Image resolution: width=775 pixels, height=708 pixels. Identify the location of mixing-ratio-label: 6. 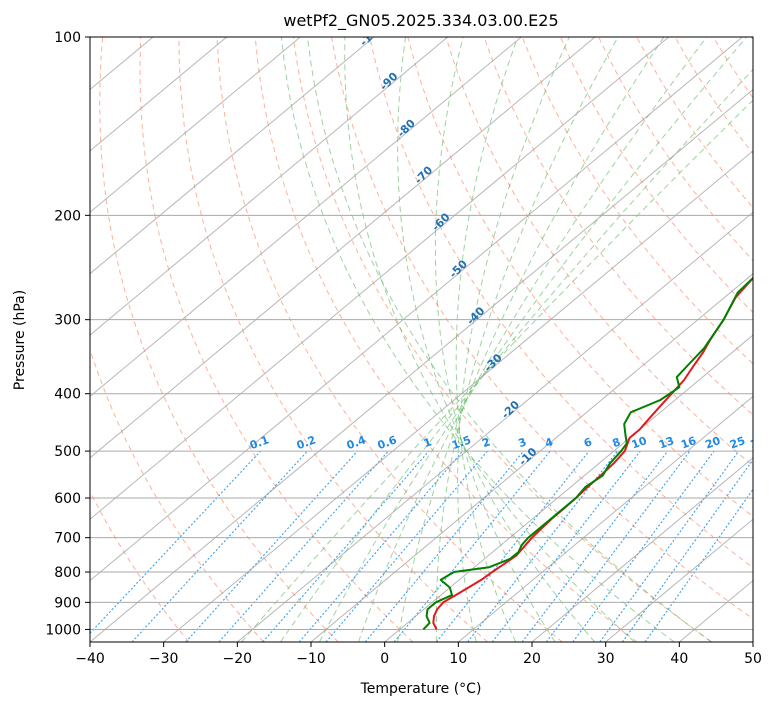
(588, 442).